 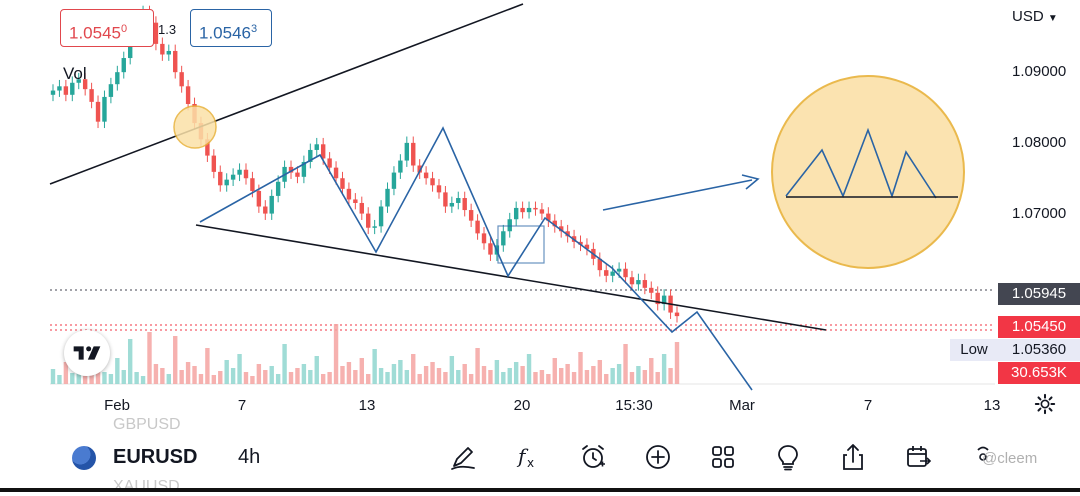 I want to click on currency-selector: USD ▼, so click(x=1035, y=16).